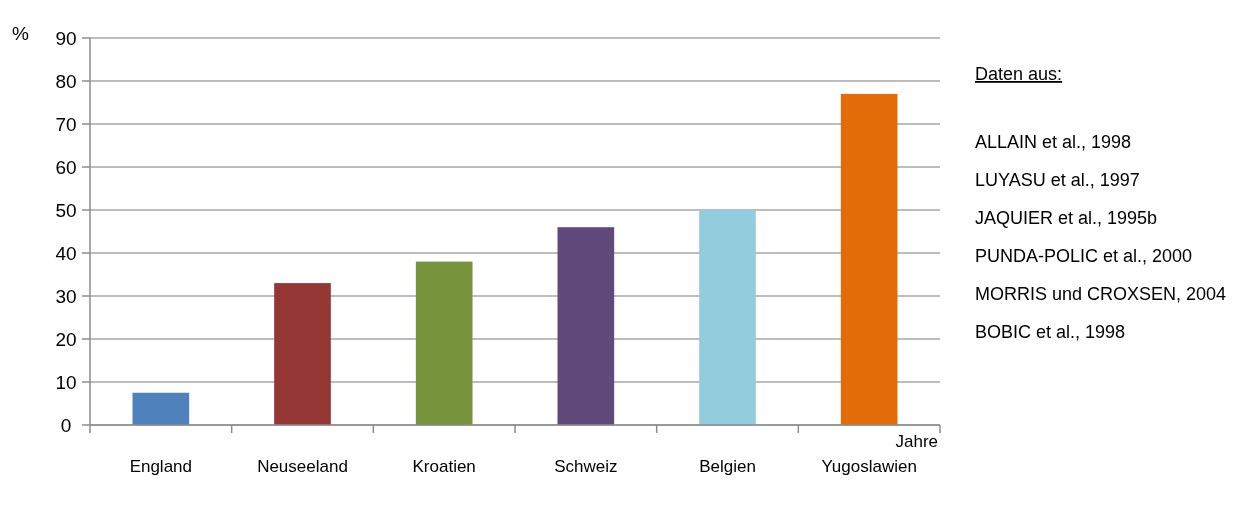 Image resolution: width=1255 pixels, height=506 pixels. Describe the element at coordinates (66, 382) in the screenshot. I see `y-tick-label: 10` at that location.